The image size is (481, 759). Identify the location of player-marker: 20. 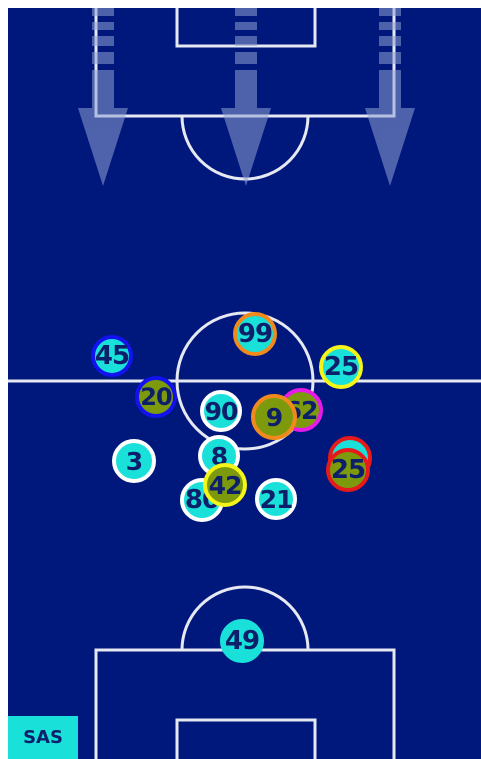
(156, 397).